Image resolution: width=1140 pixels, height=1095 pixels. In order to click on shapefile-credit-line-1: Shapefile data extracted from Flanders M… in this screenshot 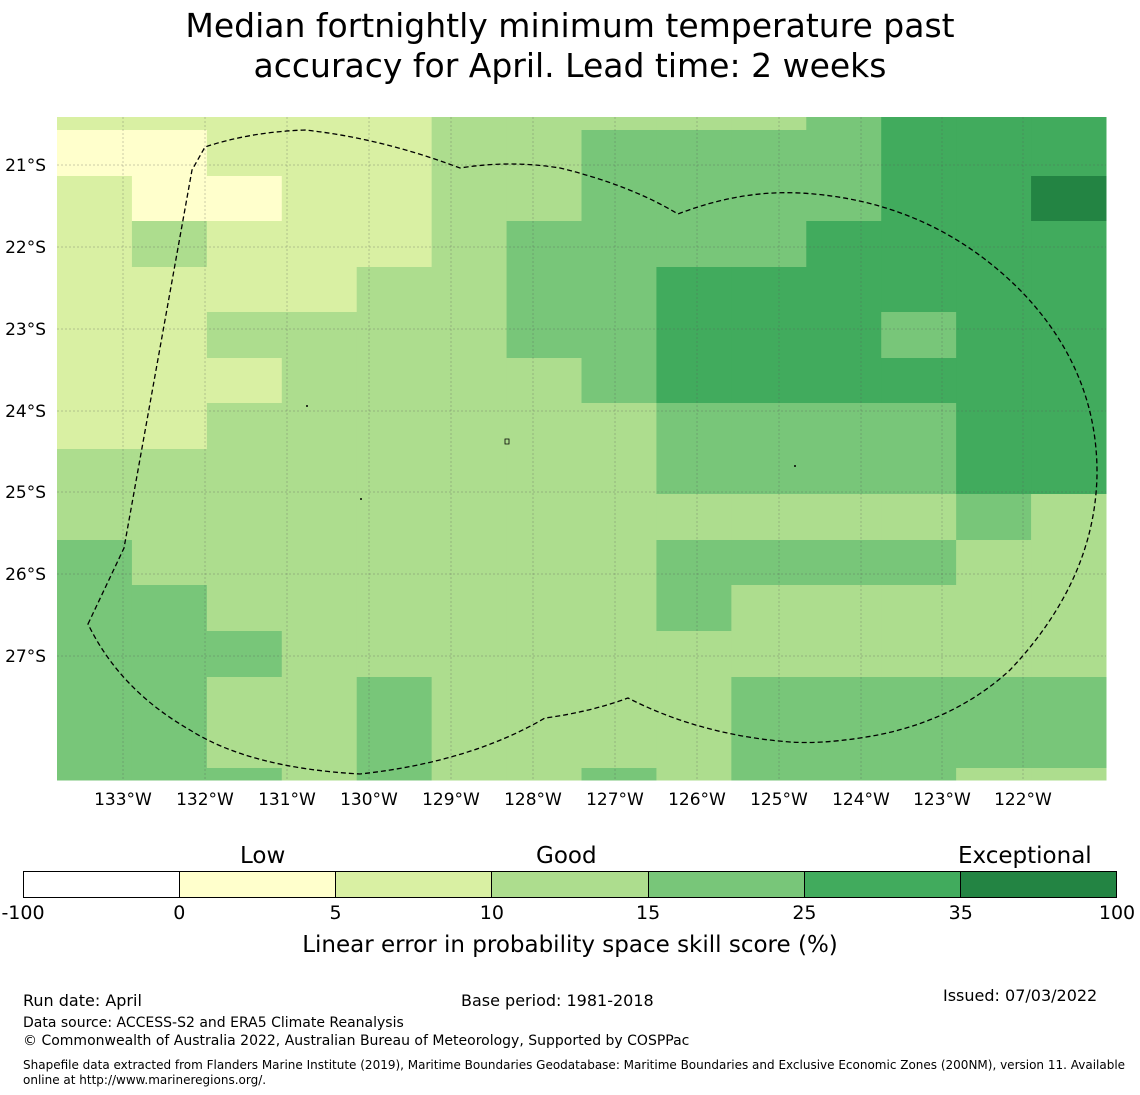, I will do `click(574, 1065)`.